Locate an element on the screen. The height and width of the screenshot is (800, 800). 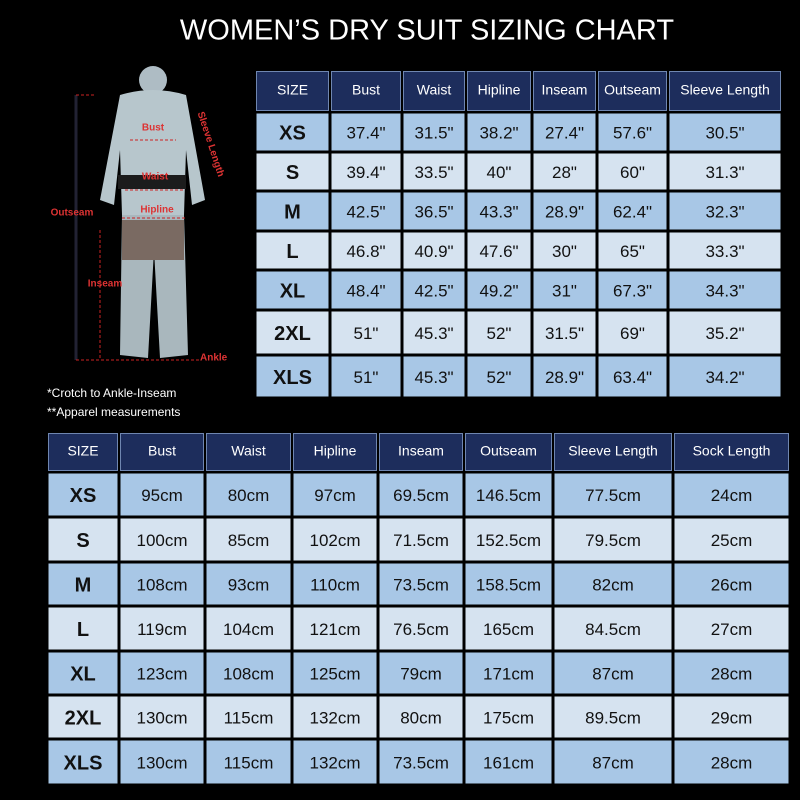
cell-text: 161cm is located at coordinates (508, 762).